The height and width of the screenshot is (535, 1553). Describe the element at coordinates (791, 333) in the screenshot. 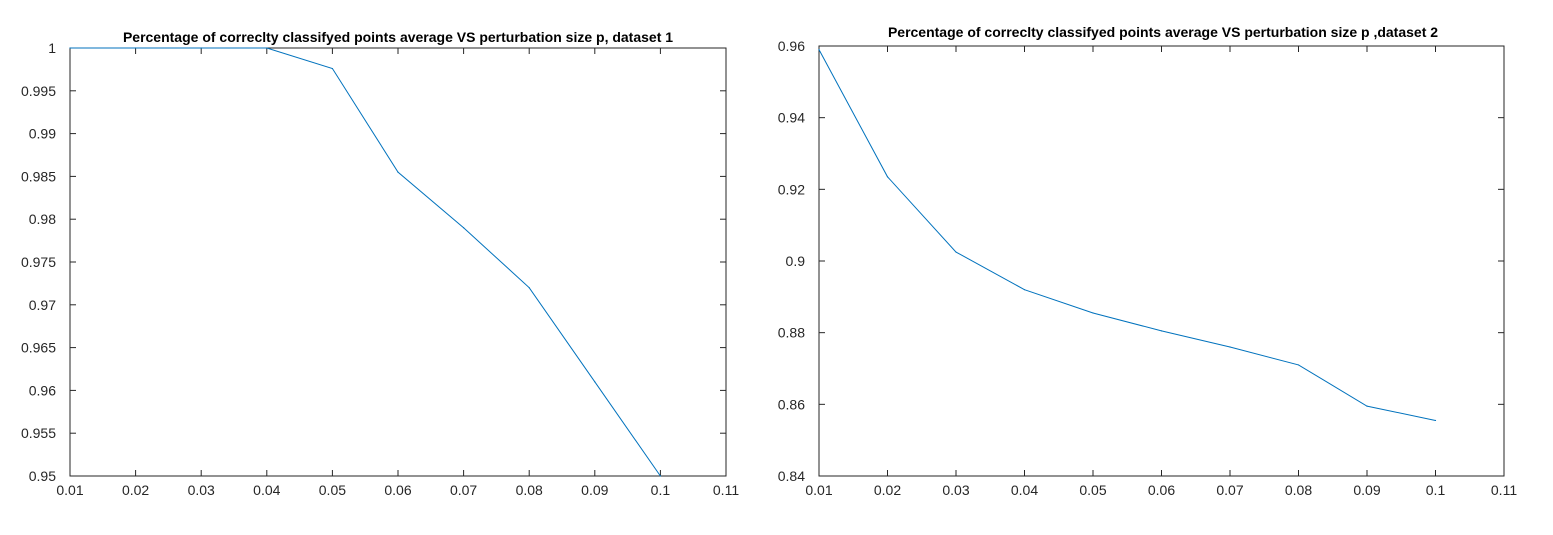

I see `y-tick-label: 0.88` at that location.